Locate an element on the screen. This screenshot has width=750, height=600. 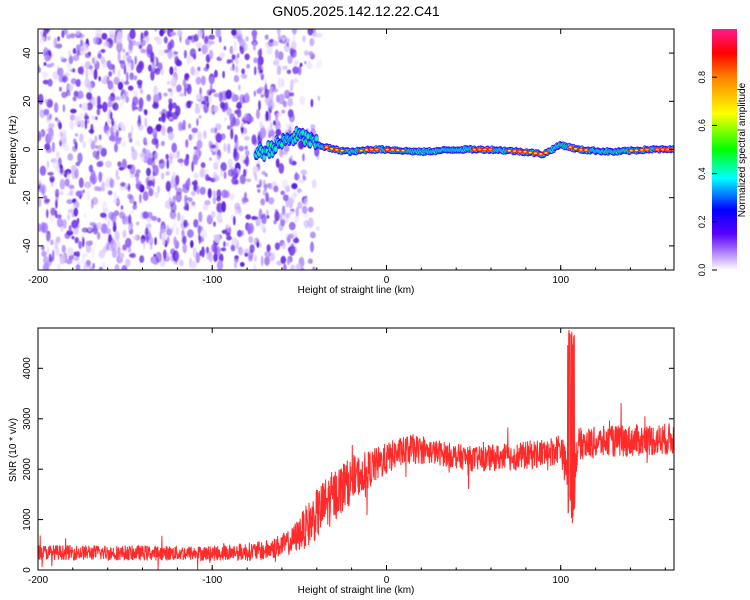
y-tick-label: 40 is located at coordinates (27, 53).